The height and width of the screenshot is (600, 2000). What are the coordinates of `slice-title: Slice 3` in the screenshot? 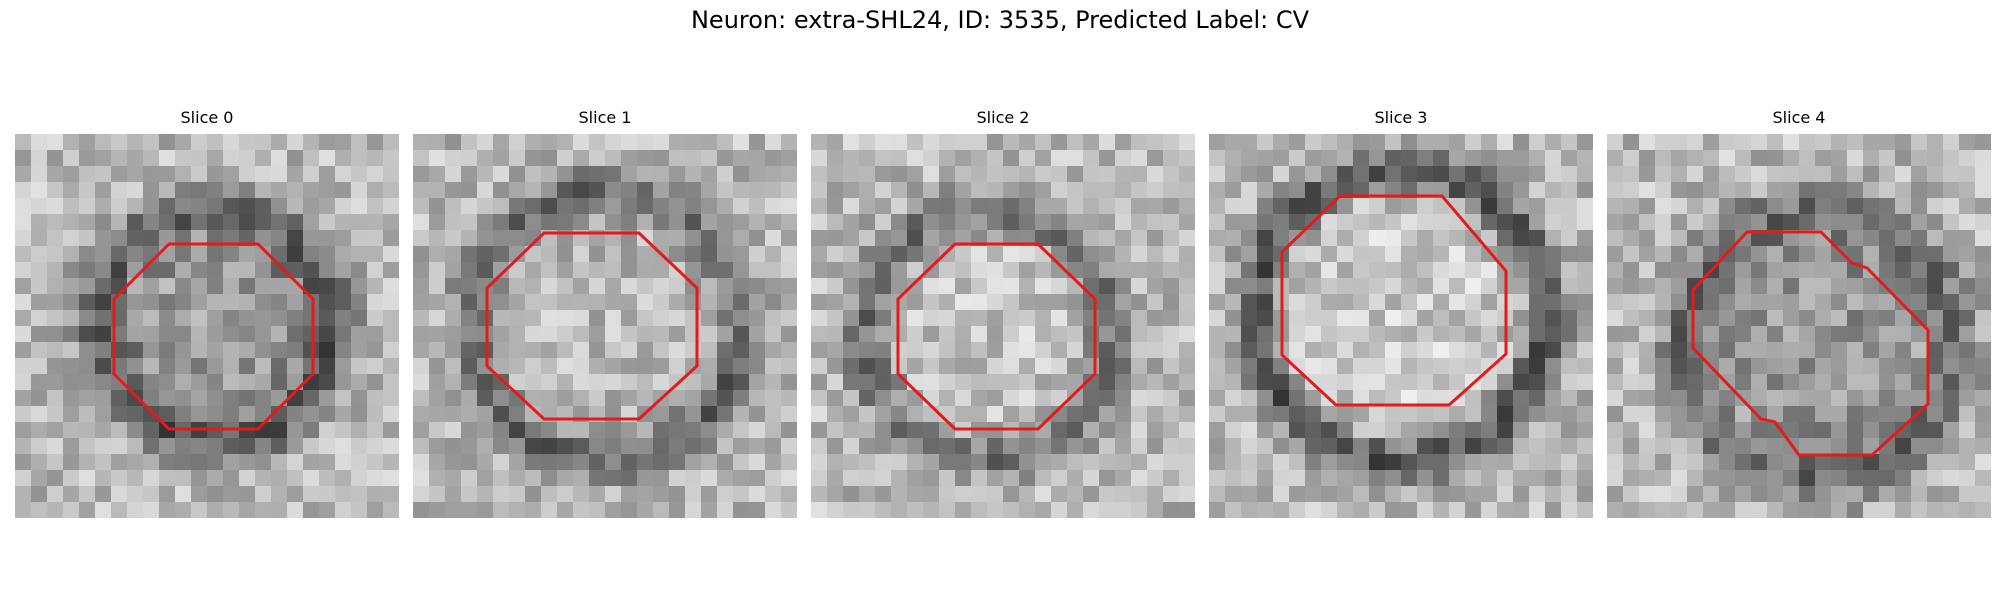 It's located at (1401, 117).